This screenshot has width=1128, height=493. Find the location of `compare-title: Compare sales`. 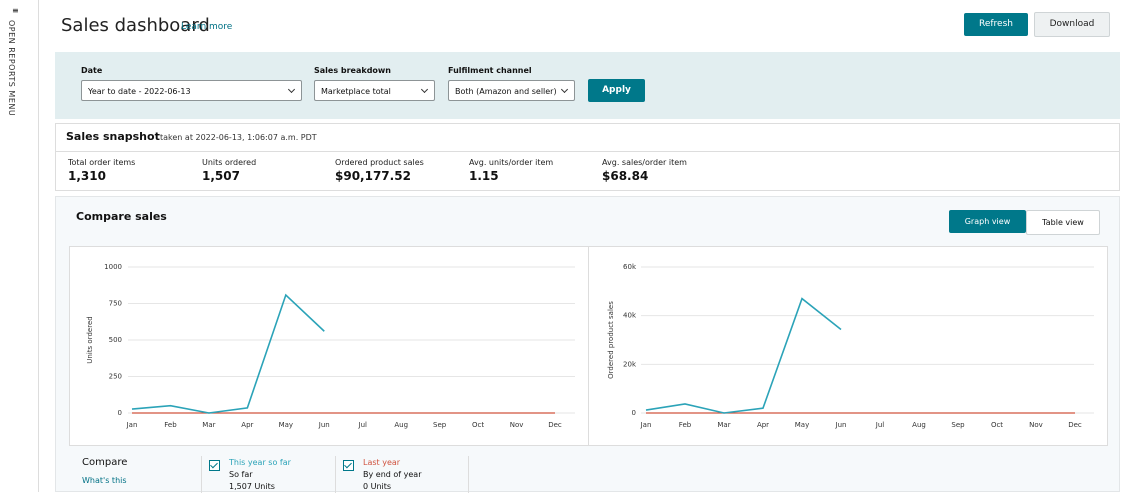

compare-title: Compare sales is located at coordinates (121, 216).